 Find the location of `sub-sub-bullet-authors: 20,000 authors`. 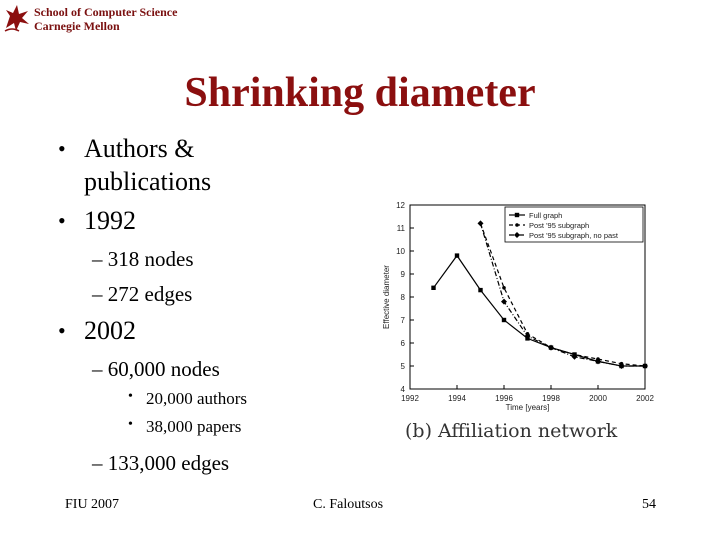

sub-sub-bullet-authors: 20,000 authors is located at coordinates (197, 398).